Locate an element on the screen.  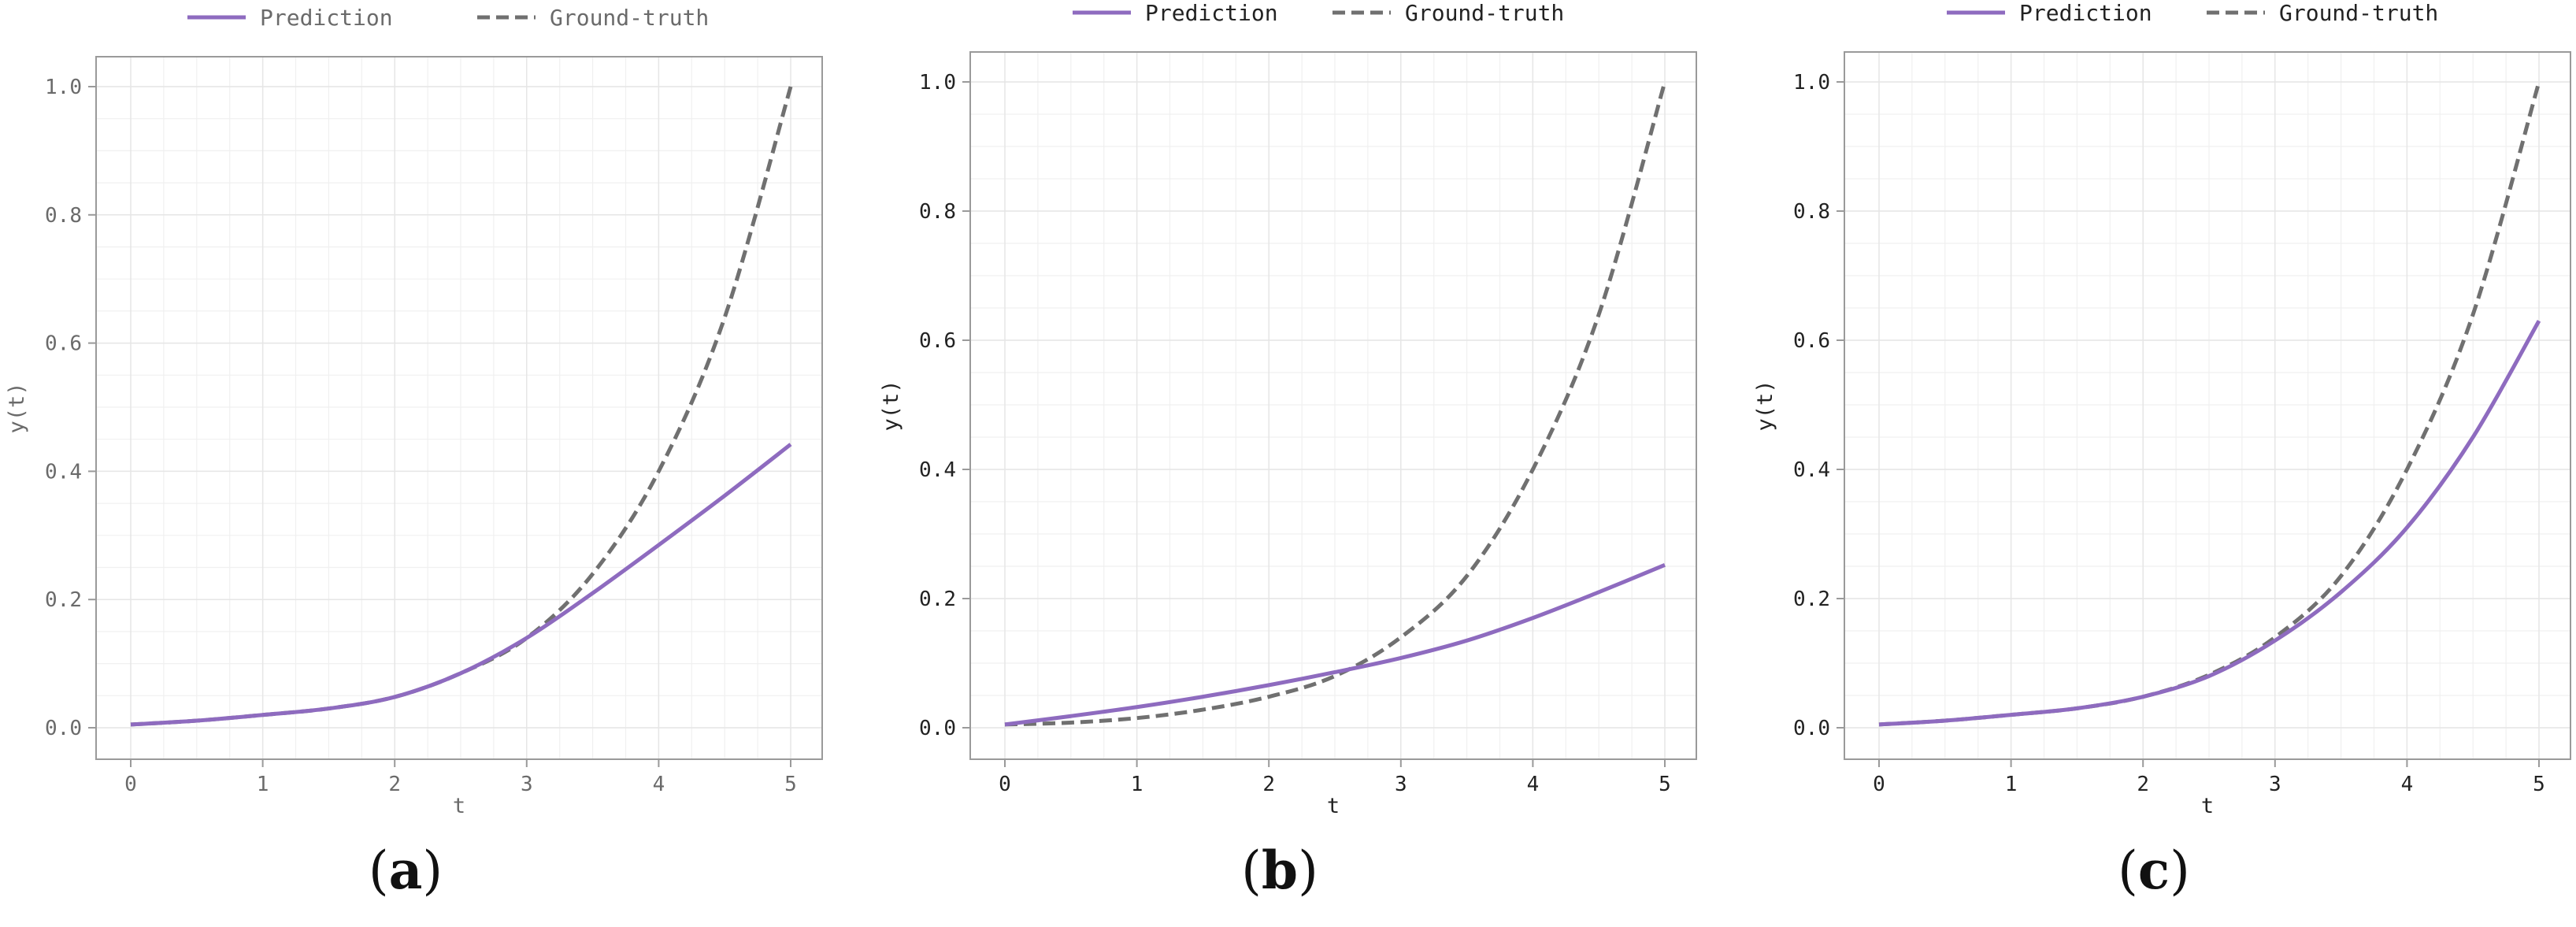
panel-caption: (a) is located at coordinates (406, 870).